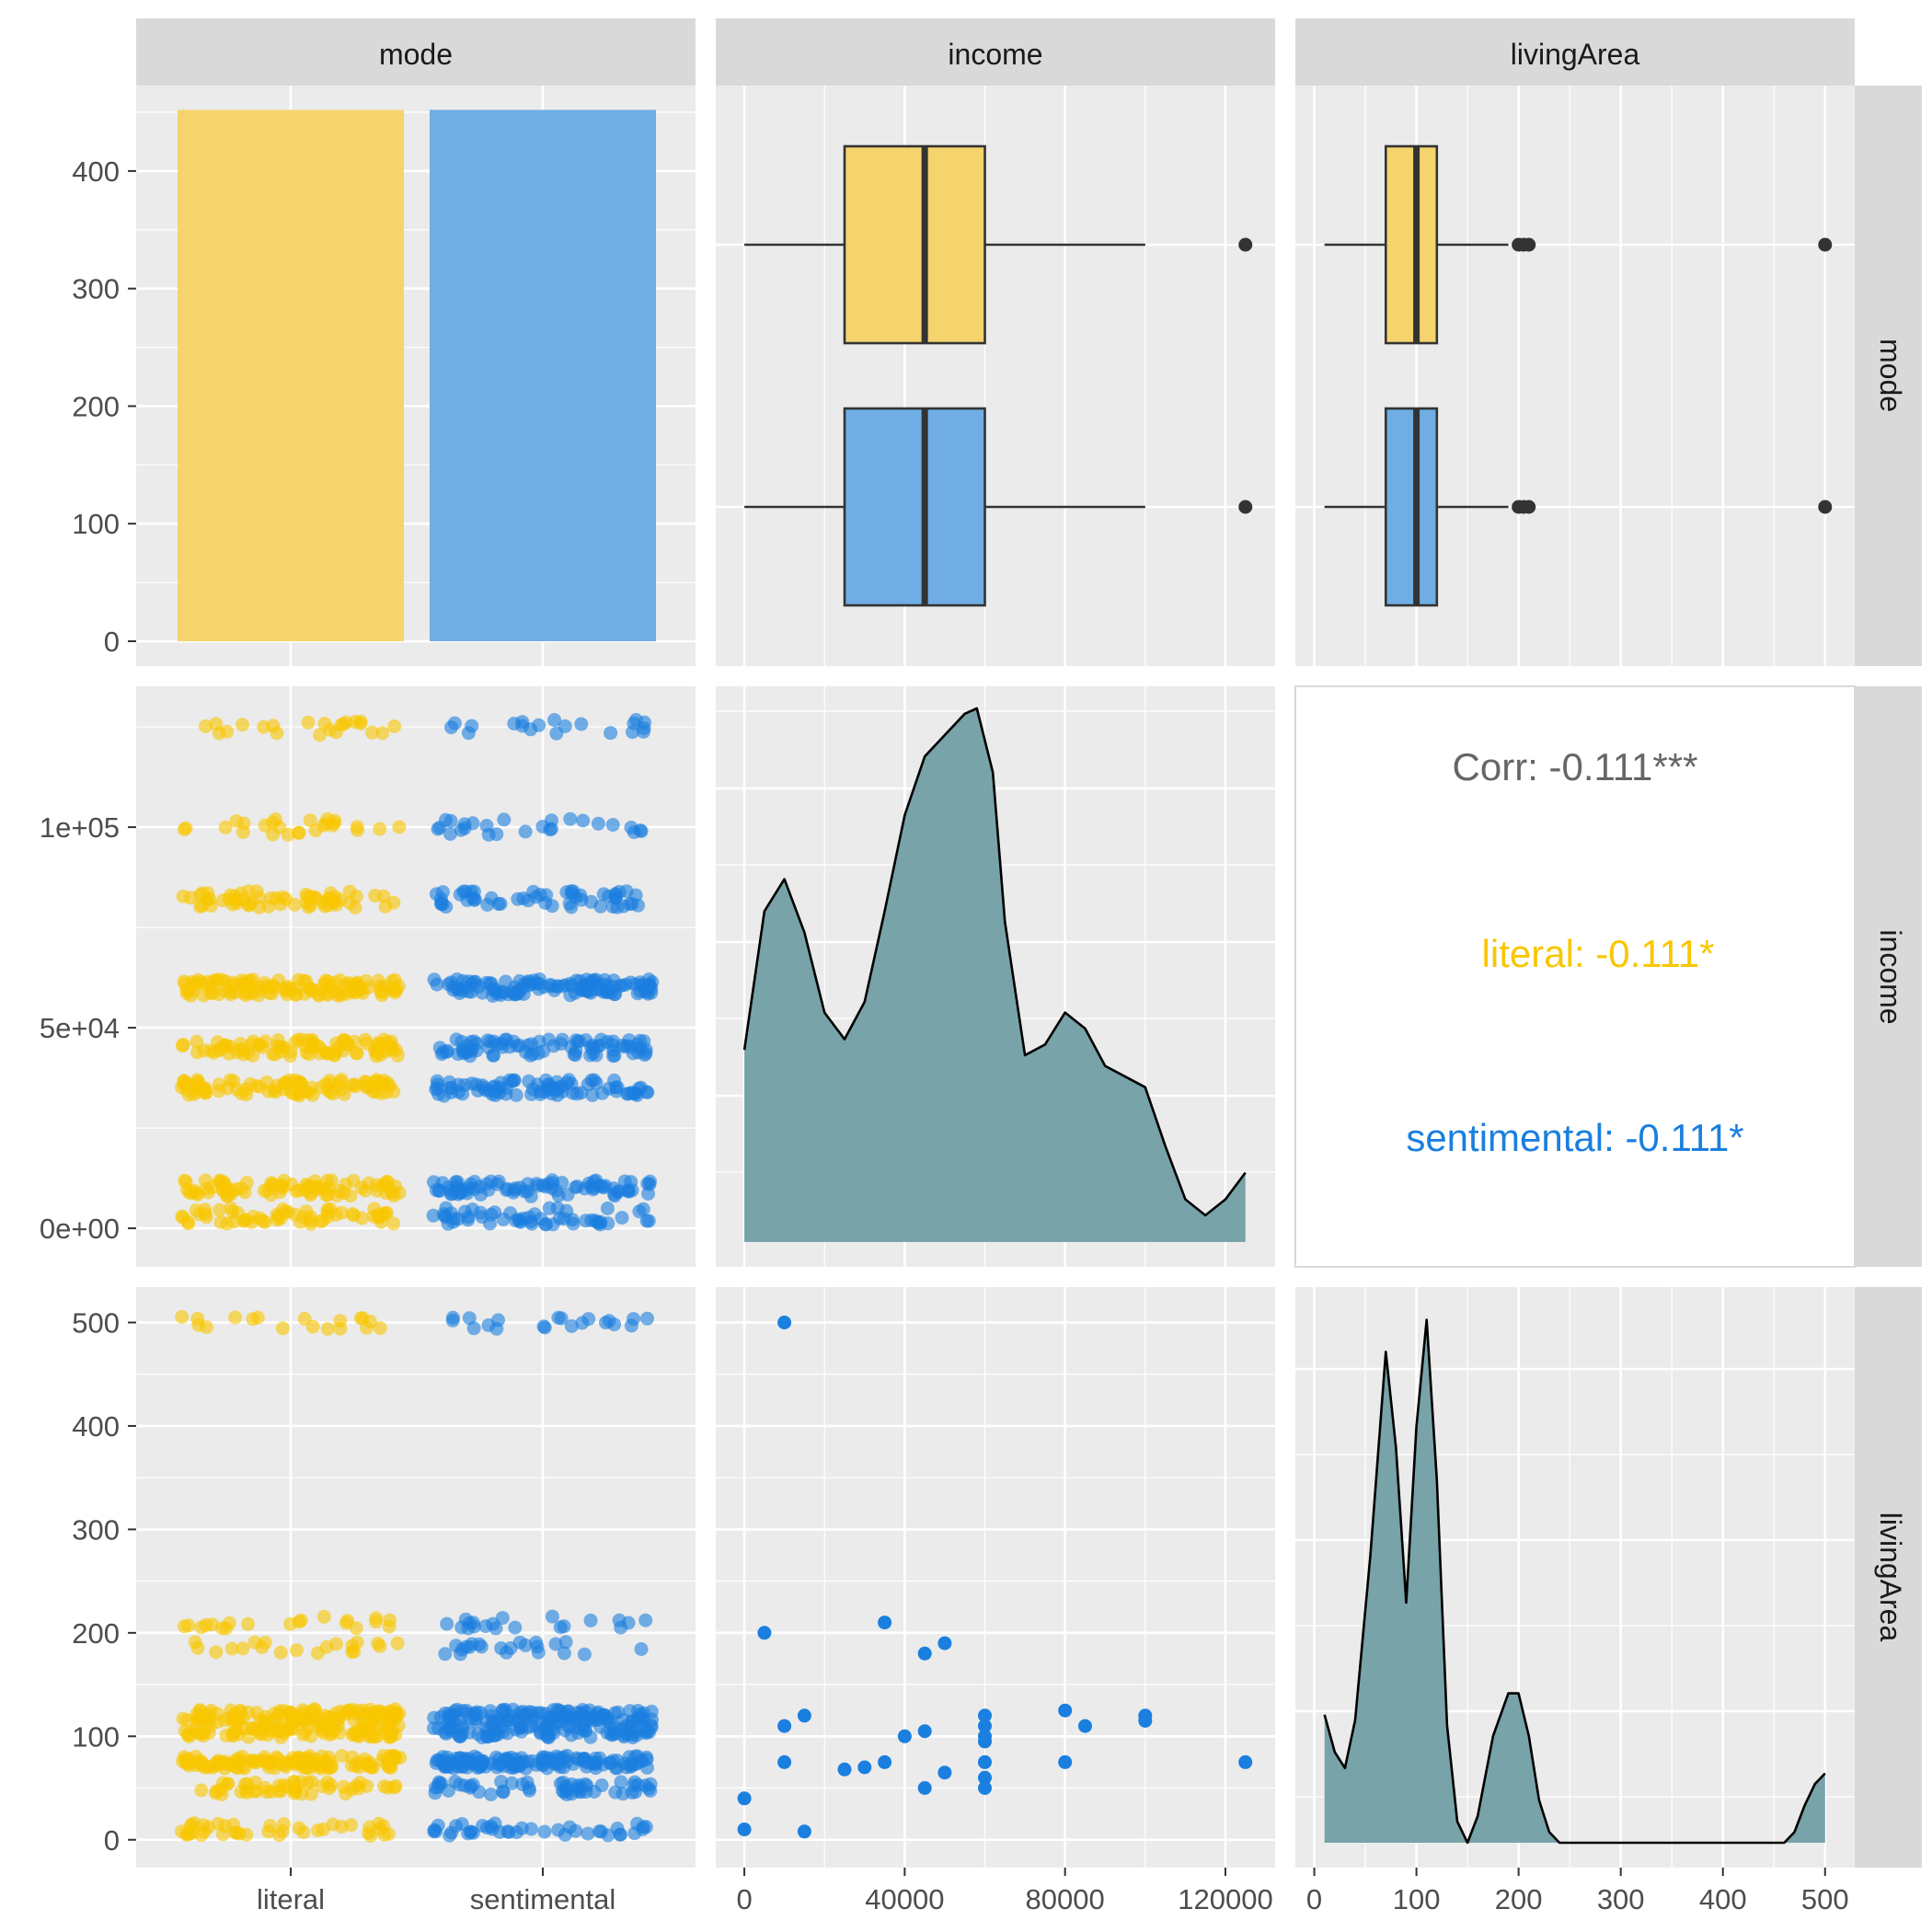 The height and width of the screenshot is (1932, 1932). Describe the element at coordinates (1825, 1899) in the screenshot. I see `livingarea-x-tick-label: 500` at that location.